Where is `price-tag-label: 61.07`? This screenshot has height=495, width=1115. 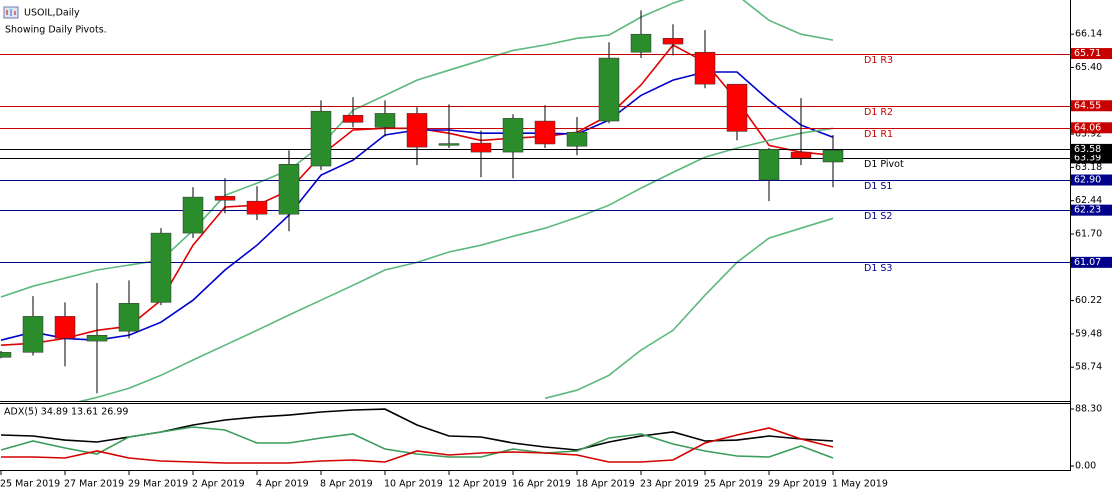
price-tag-label: 61.07 is located at coordinates (1087, 262).